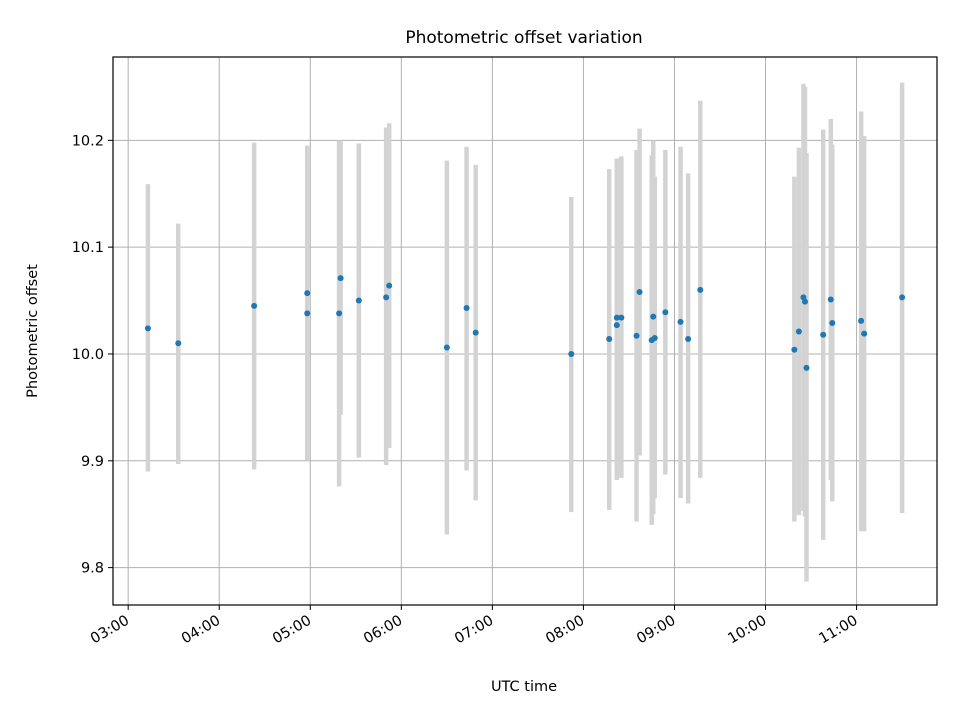  Describe the element at coordinates (383, 630) in the screenshot. I see `x-tick-label: 06:00` at that location.